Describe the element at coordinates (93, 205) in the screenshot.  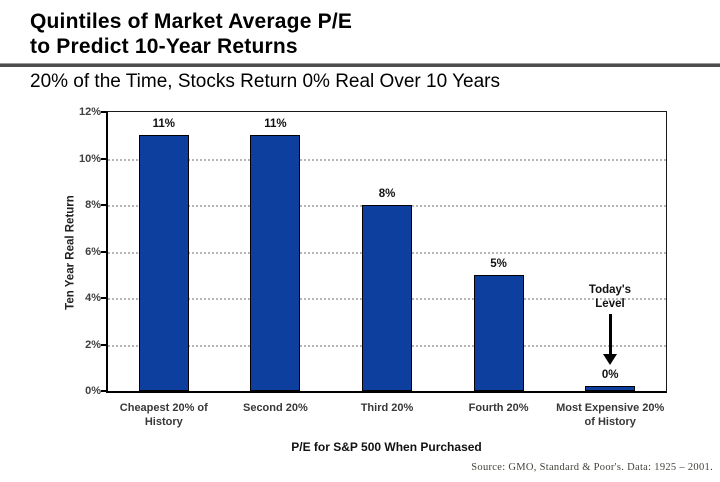
I see `y-tick-label: 8%` at that location.